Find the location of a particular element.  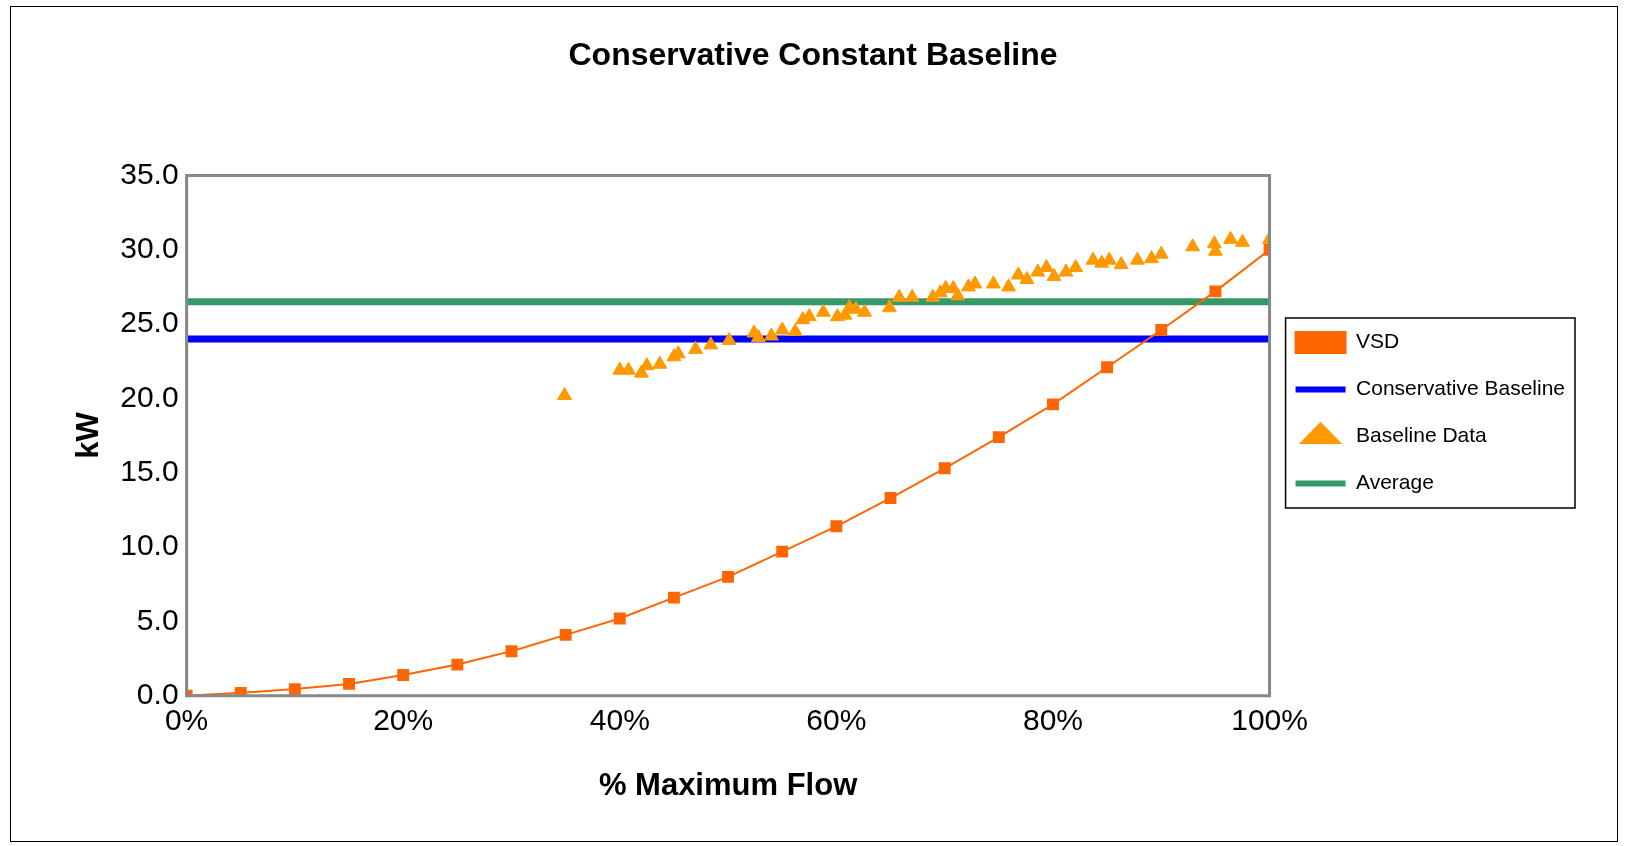

x-tick-label: 20% is located at coordinates (403, 720).